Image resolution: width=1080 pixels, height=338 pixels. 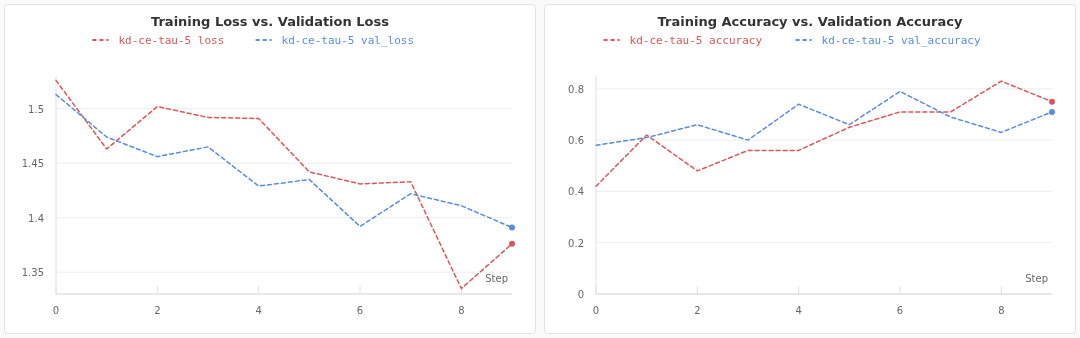 I want to click on y-tick-label: 1.35, so click(x=32, y=273).